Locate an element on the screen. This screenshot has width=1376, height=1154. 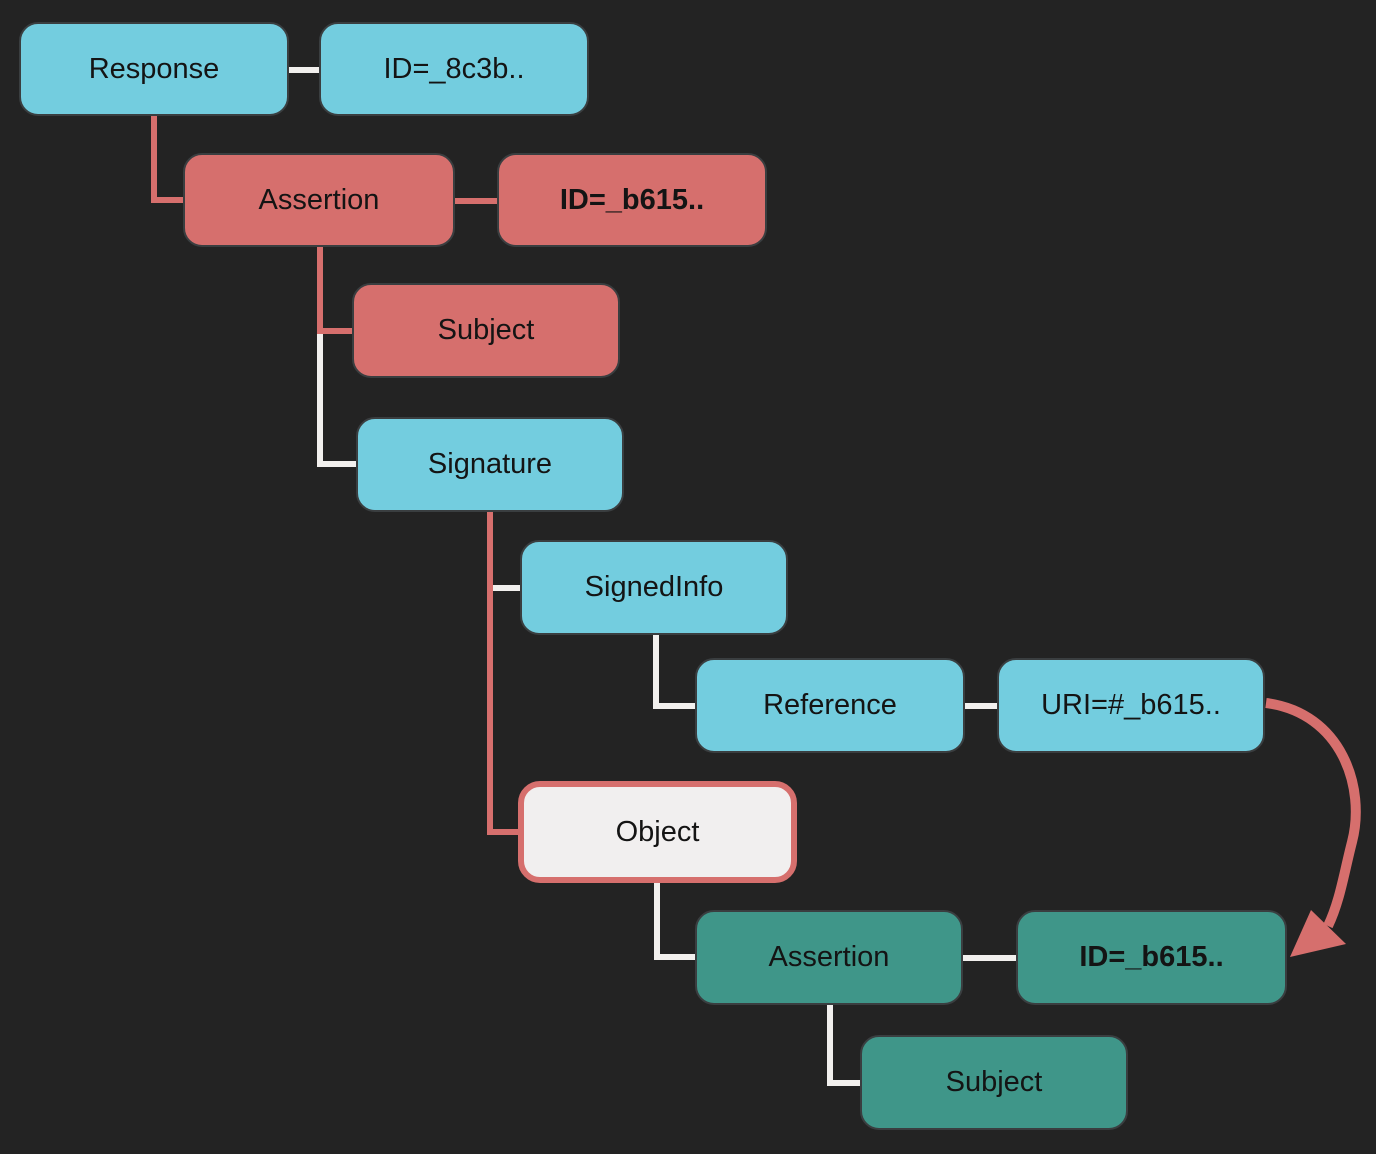
node-subject-original: Subject is located at coordinates (486, 330).